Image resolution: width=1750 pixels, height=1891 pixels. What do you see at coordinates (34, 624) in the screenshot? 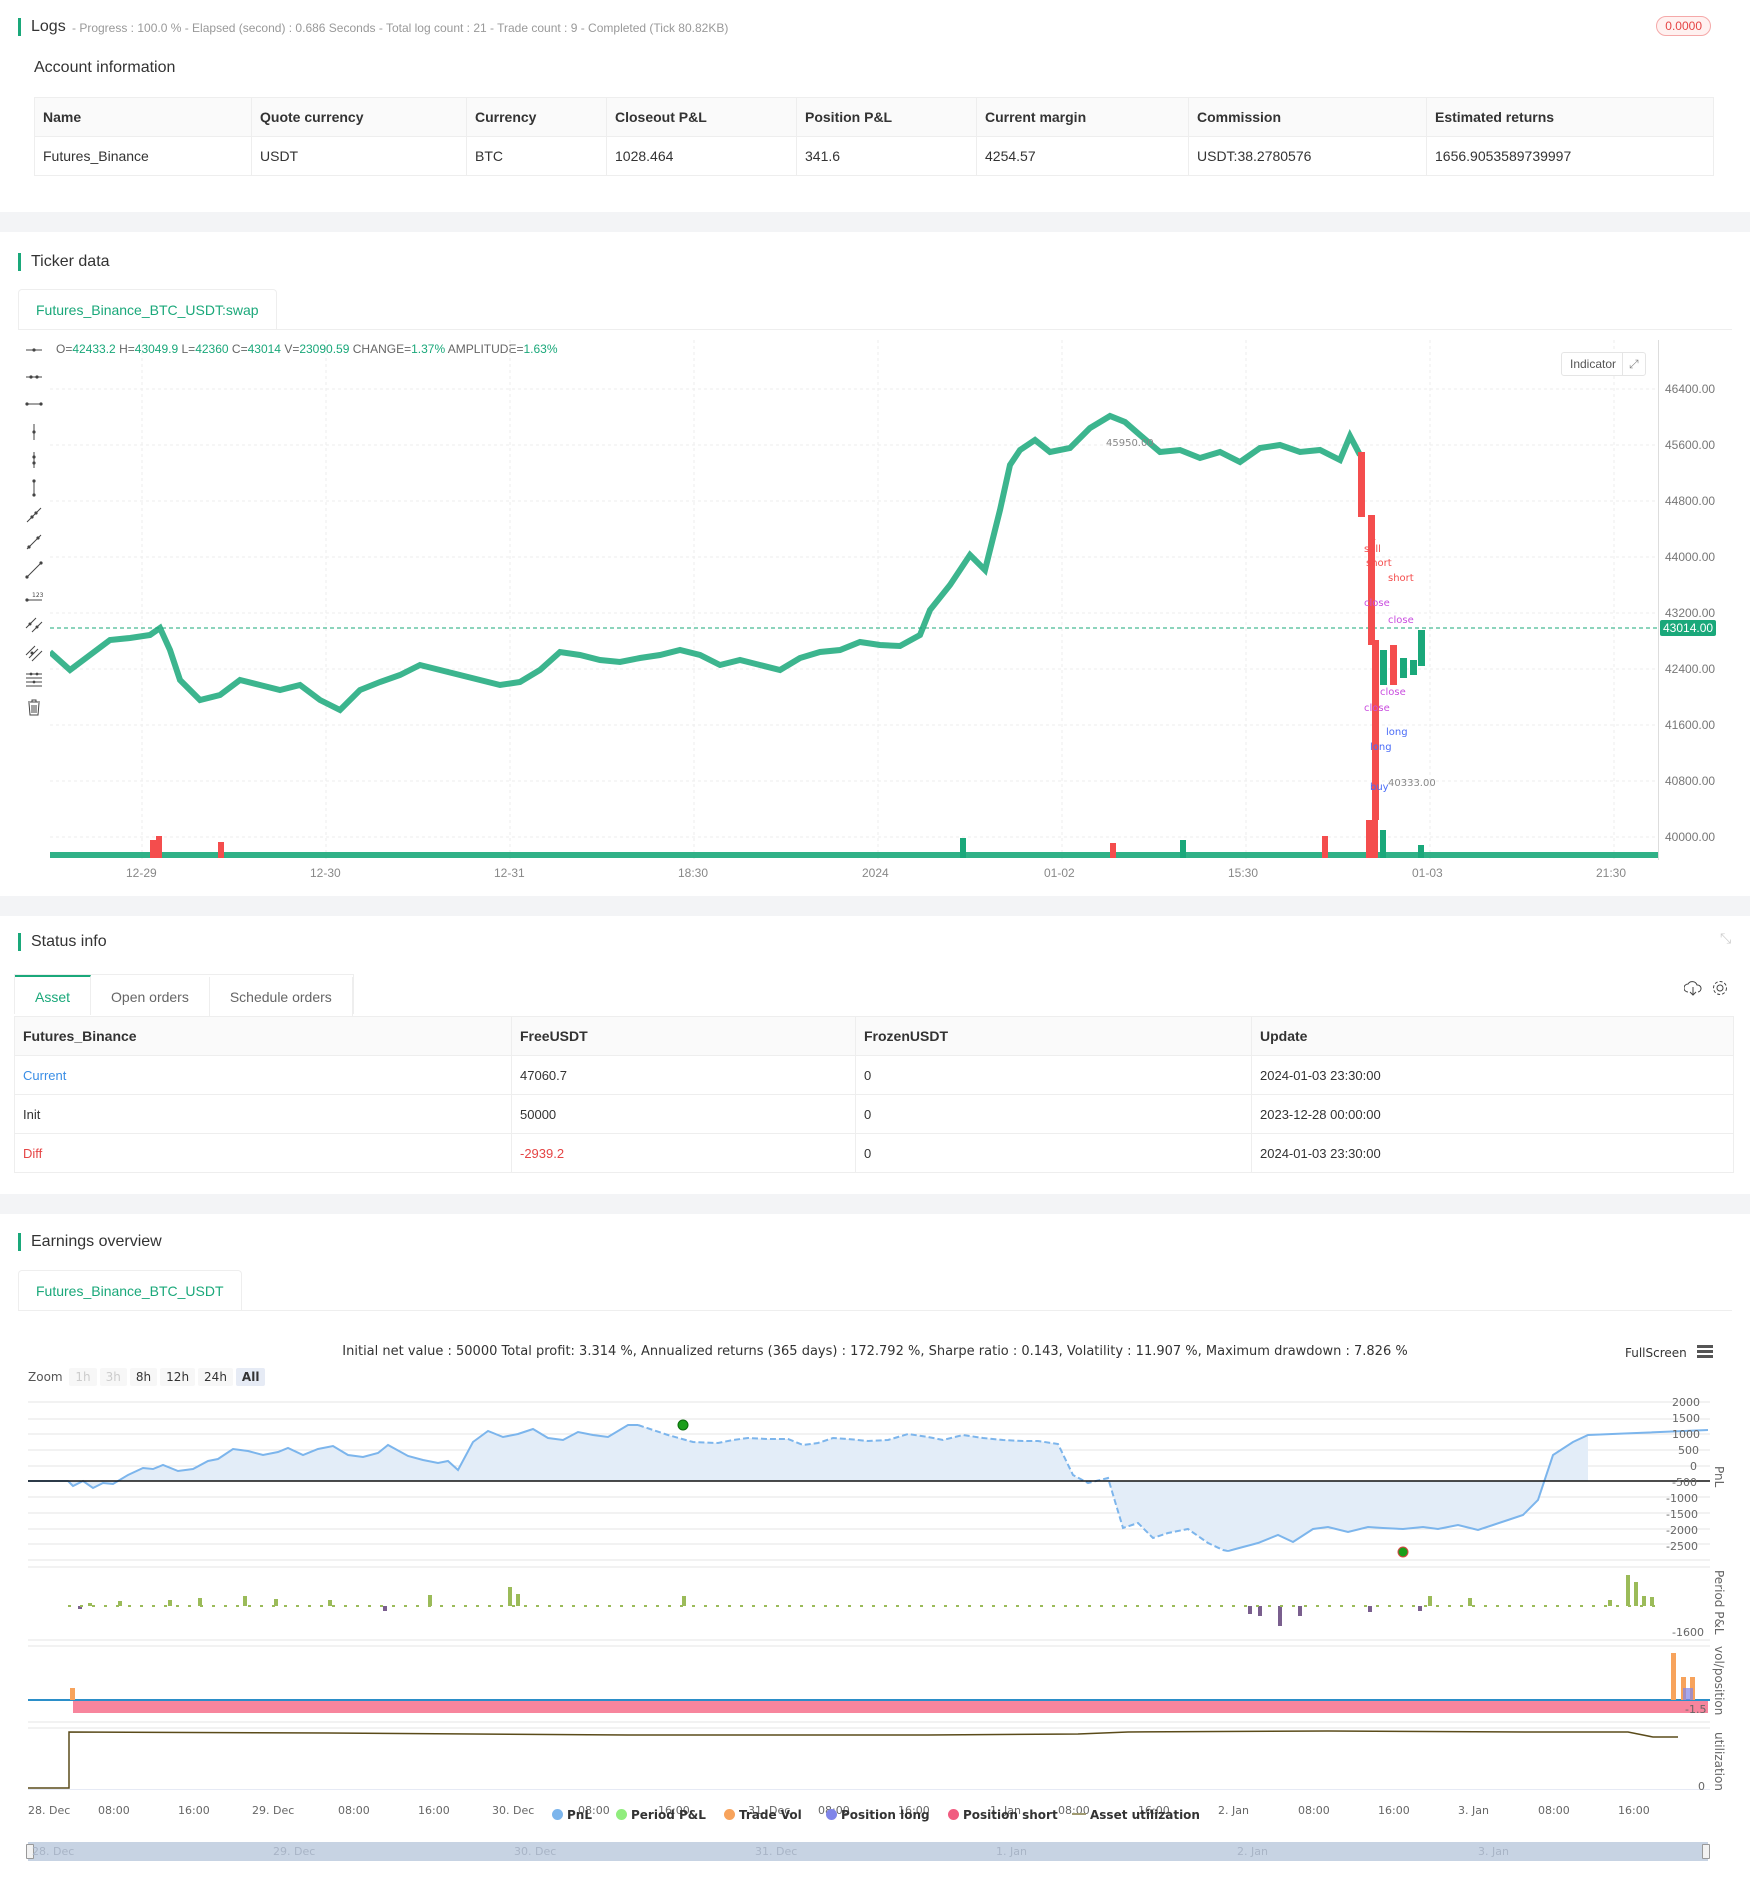
I see `parallel-lines-tool-icon` at bounding box center [34, 624].